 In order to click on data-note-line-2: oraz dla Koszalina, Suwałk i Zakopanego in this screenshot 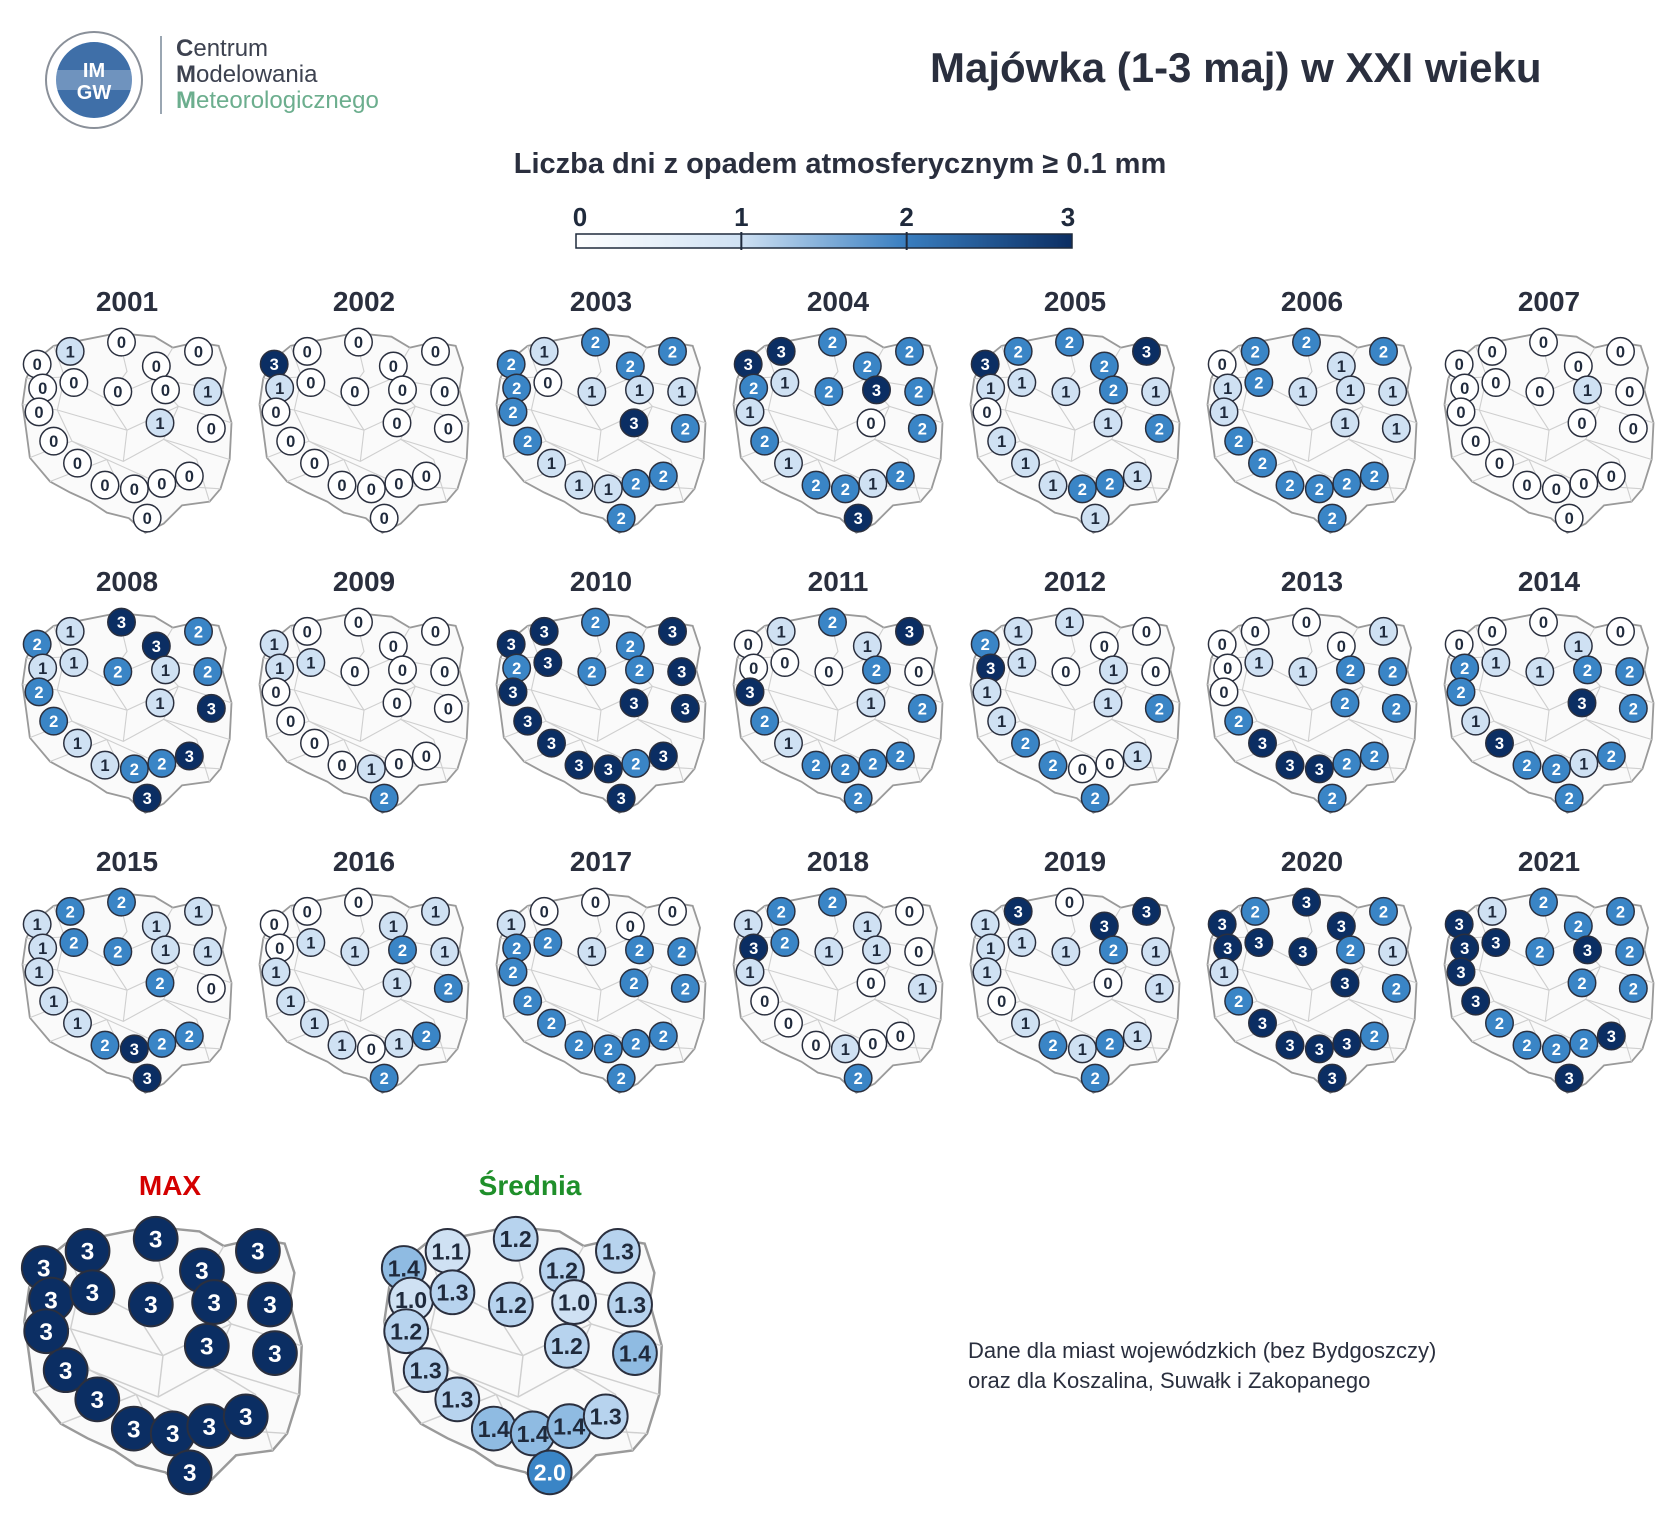, I will do `click(1169, 1380)`.